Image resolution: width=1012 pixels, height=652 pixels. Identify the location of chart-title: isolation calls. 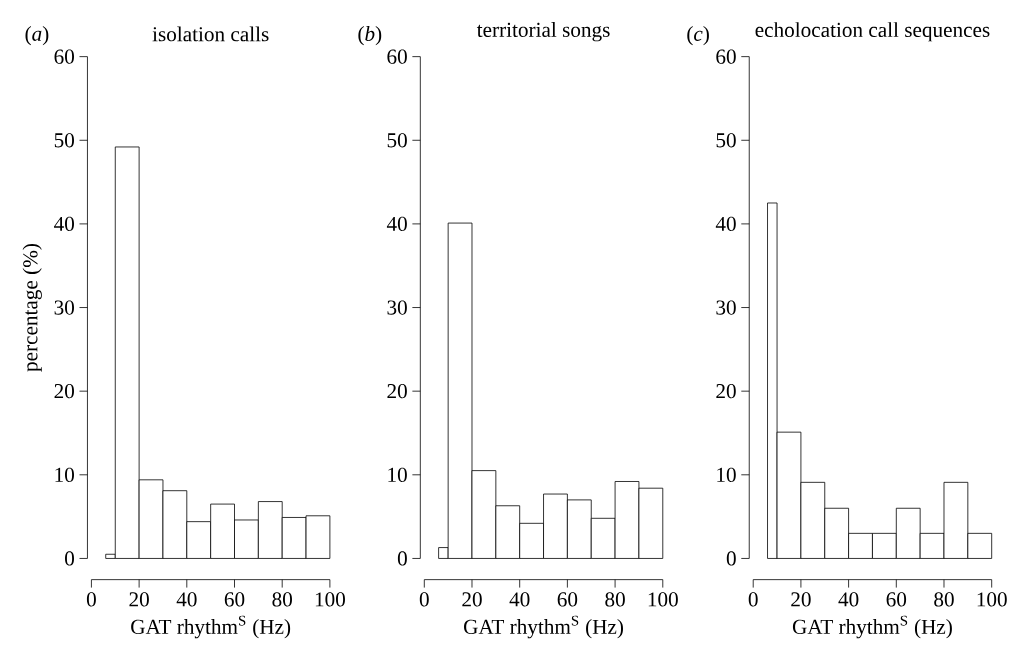
(210, 34).